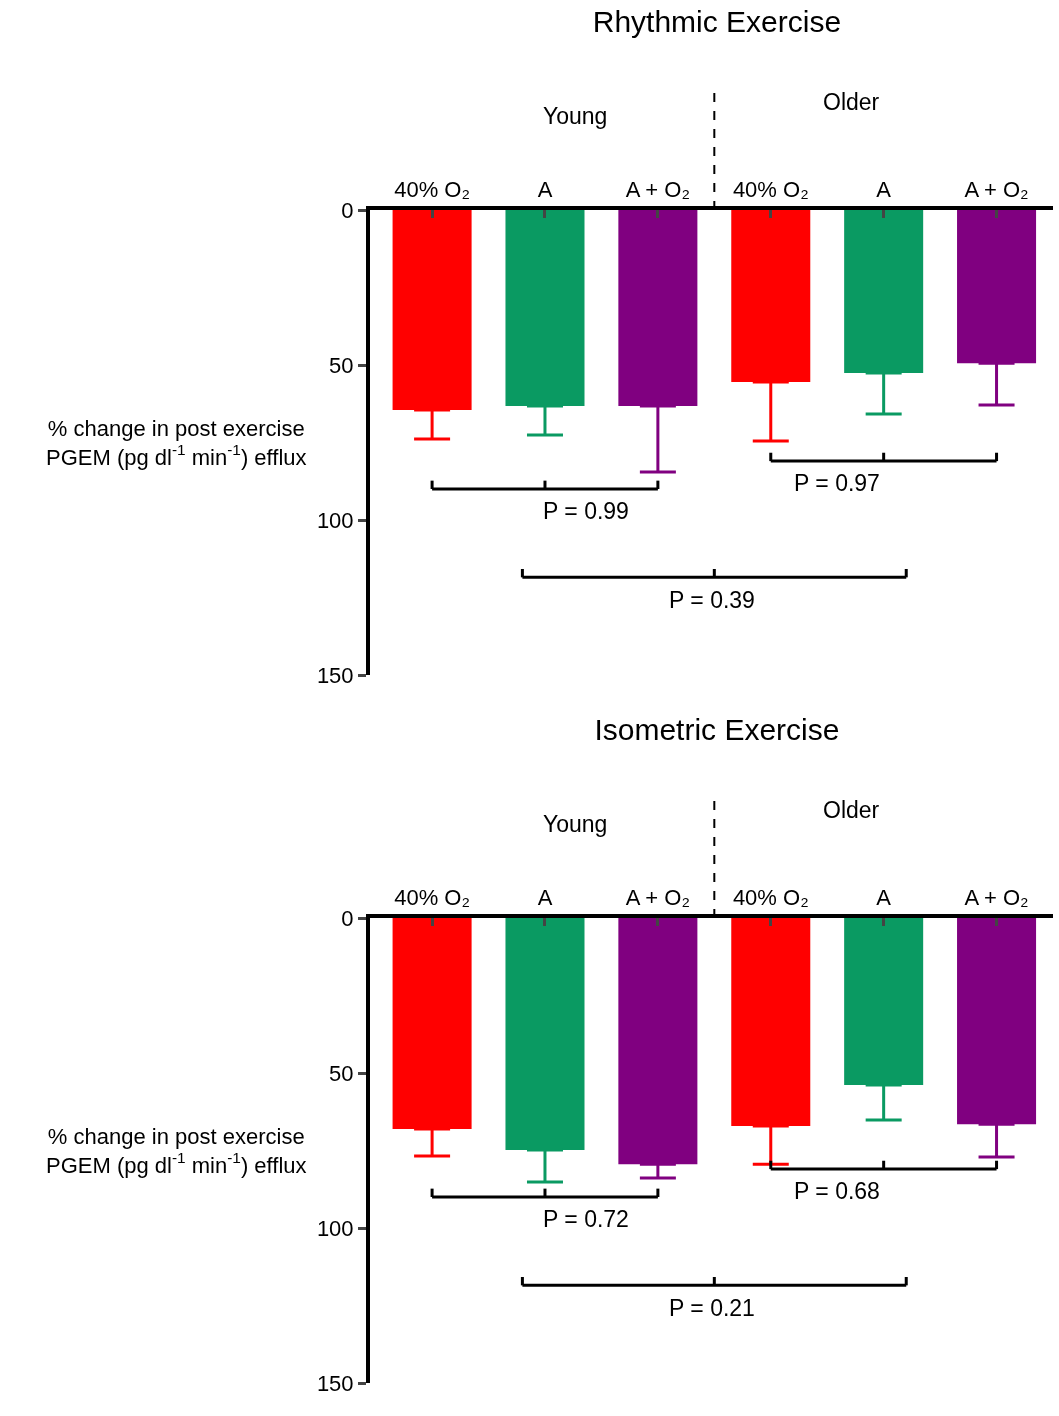 This screenshot has height=1416, width=1059. Describe the element at coordinates (837, 483) in the screenshot. I see `annotation: P = 0.97` at that location.